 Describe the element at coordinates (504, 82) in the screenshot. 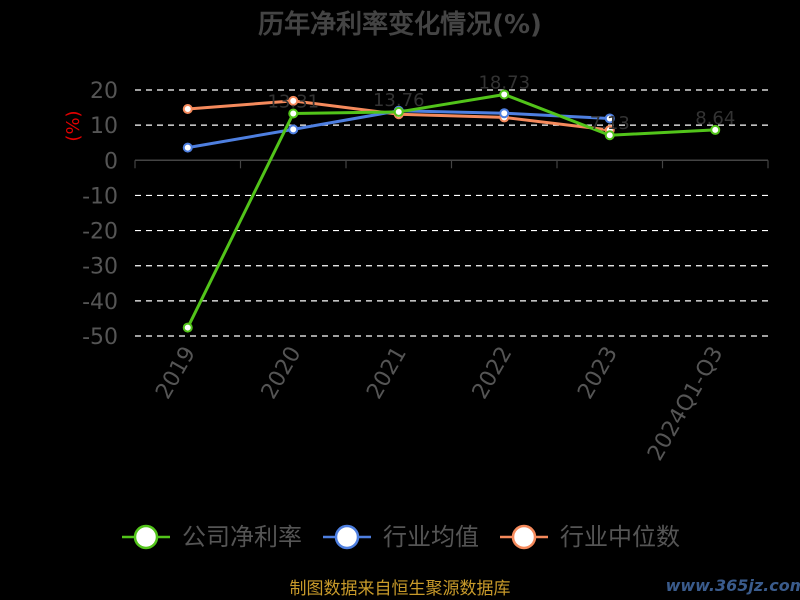

I see `data-label: 18.73` at that location.